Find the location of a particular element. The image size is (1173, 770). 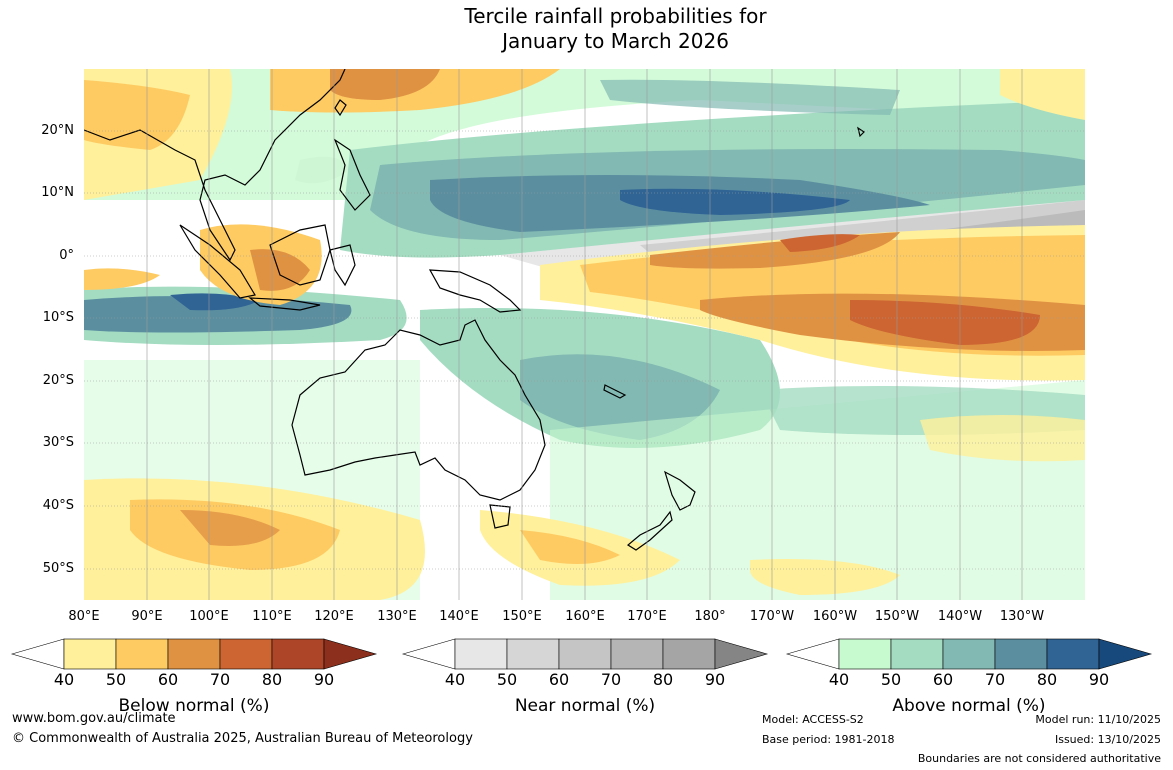

title-line-1: Tercile rainfall probabilities for is located at coordinates (615, 16).